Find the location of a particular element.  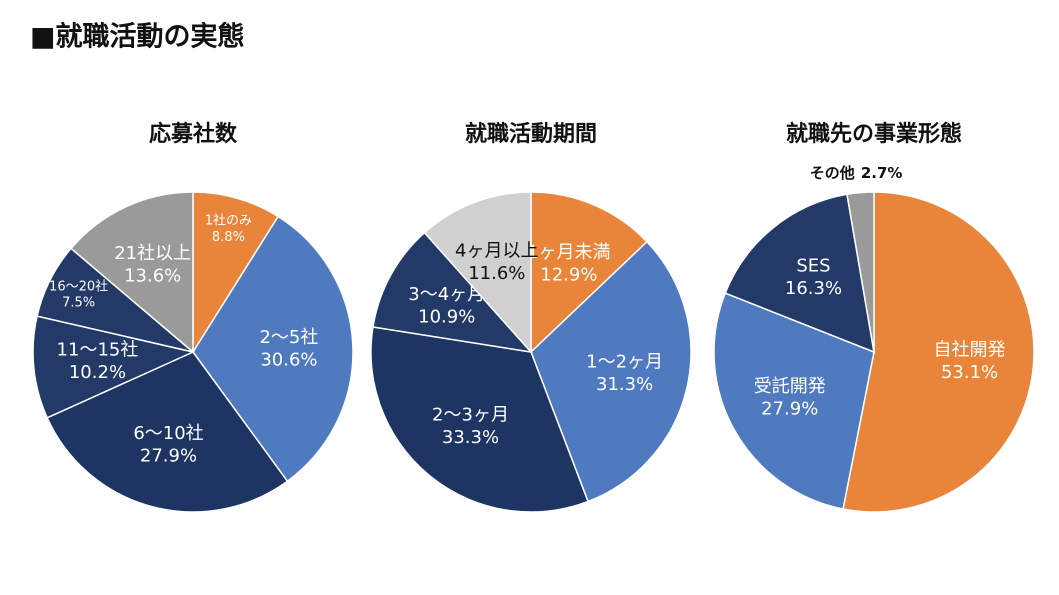

slice-label: 受託開発 is located at coordinates (790, 386).